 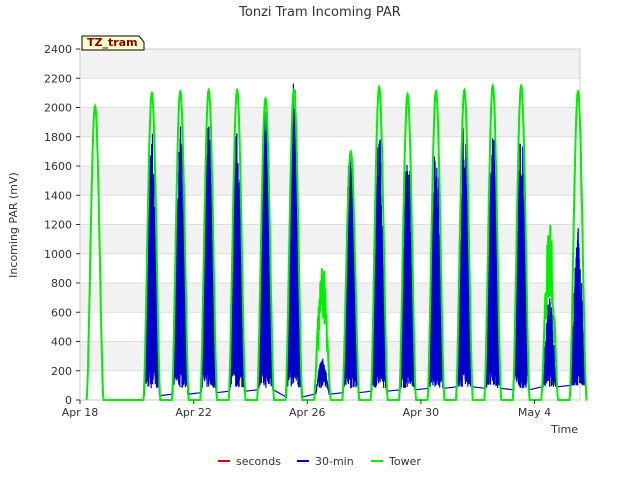 What do you see at coordinates (58, 137) in the screenshot?
I see `y-tick-label: 1800` at bounding box center [58, 137].